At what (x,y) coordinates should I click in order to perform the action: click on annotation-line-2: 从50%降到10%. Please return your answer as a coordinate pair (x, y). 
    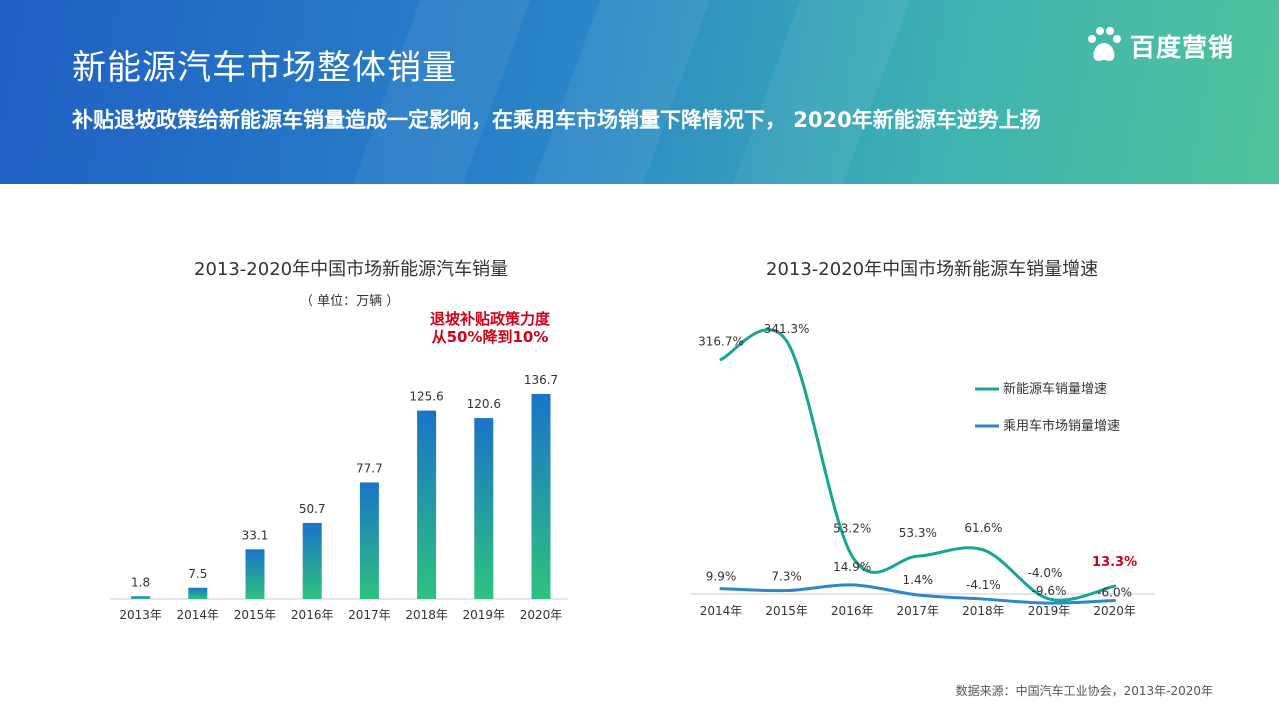
    Looking at the image, I should click on (490, 337).